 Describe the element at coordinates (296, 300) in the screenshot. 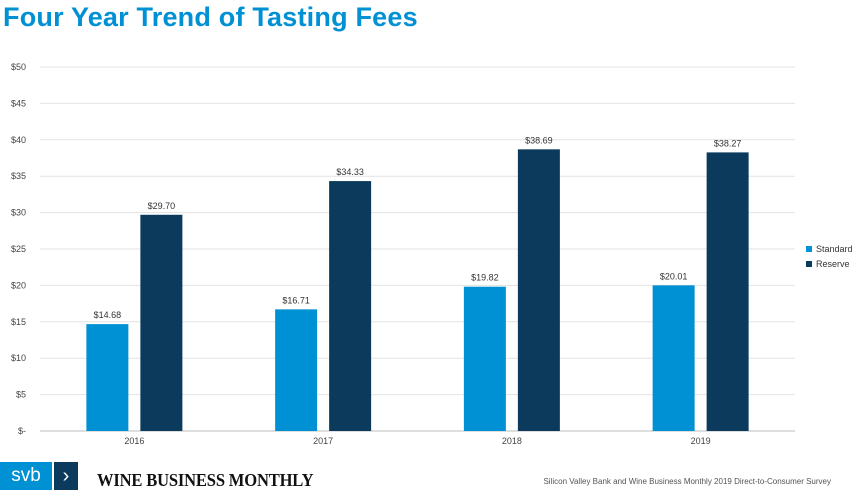

I see `data-label: $16.71` at that location.